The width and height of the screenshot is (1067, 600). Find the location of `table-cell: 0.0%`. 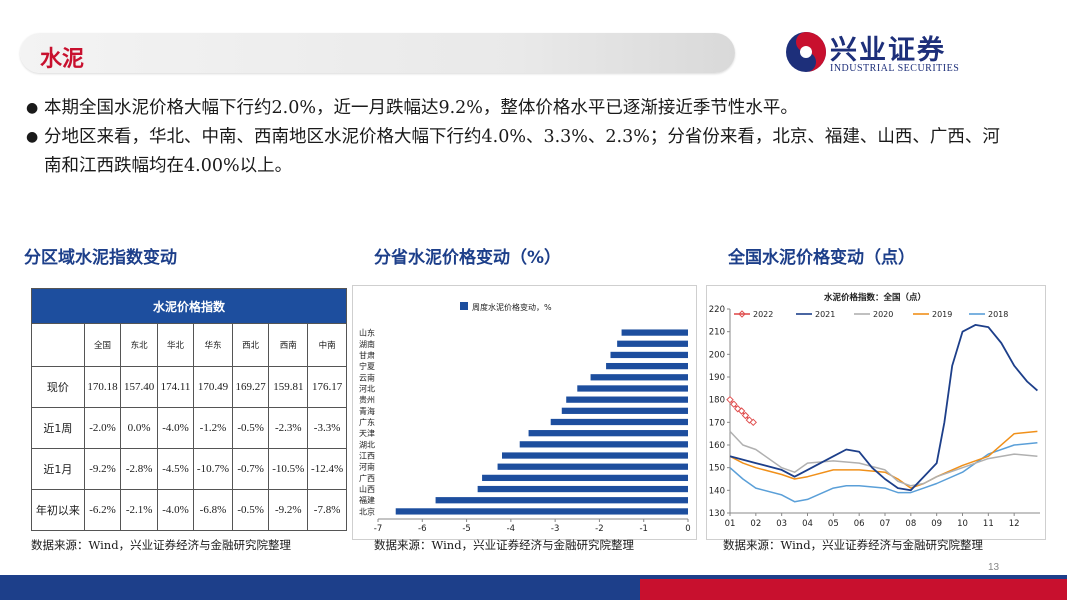

table-cell: 0.0% is located at coordinates (139, 428).